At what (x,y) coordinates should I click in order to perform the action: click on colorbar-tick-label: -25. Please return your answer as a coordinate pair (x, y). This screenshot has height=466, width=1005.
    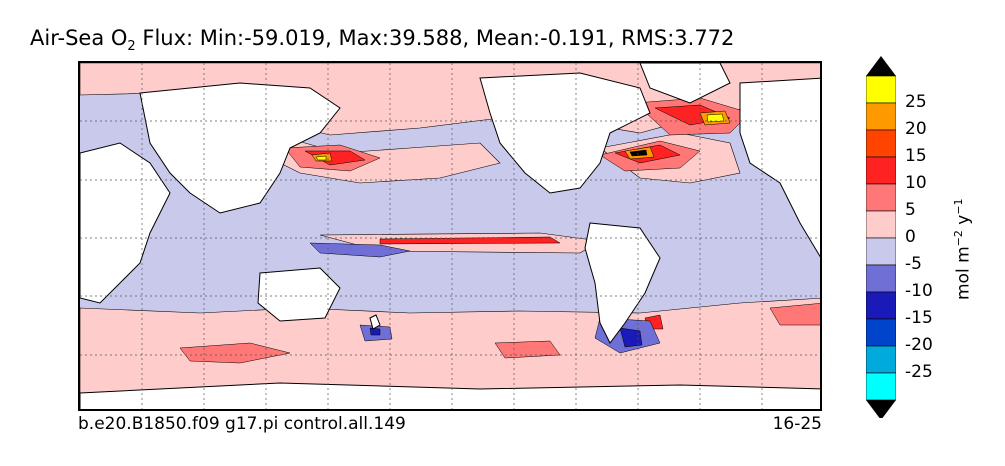
    Looking at the image, I should click on (919, 372).